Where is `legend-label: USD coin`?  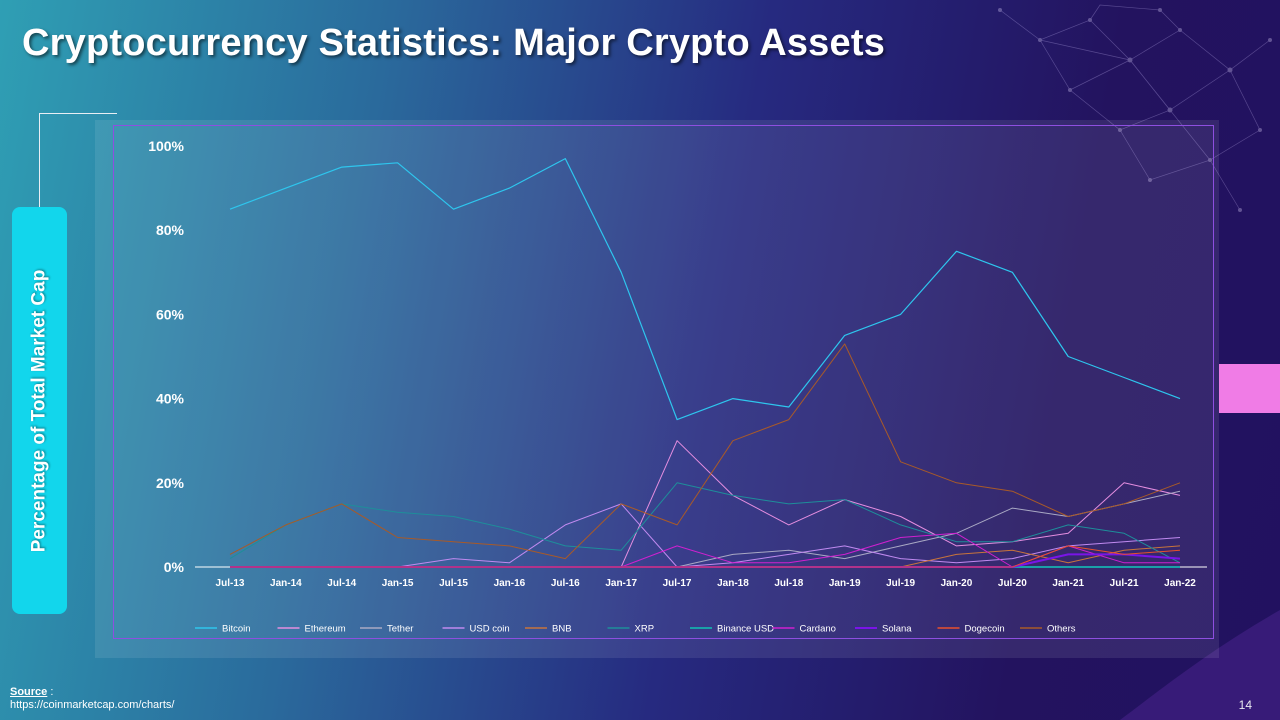
legend-label: USD coin is located at coordinates (490, 629).